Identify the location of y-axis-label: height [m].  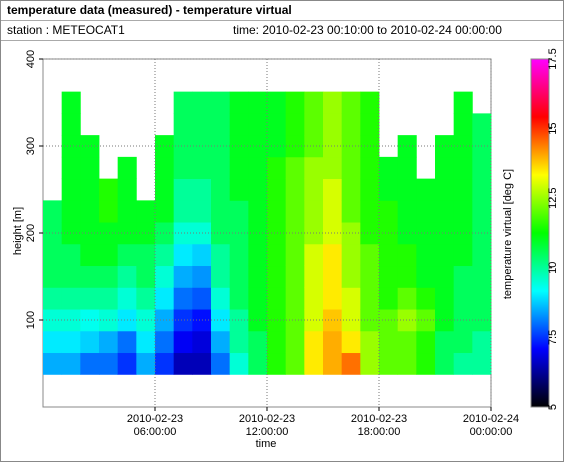
(18, 231).